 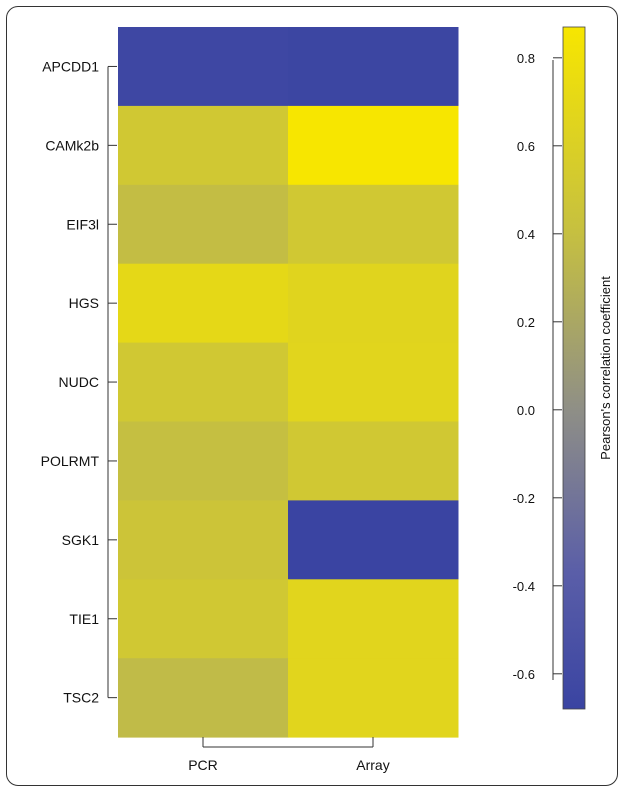 What do you see at coordinates (526, 322) in the screenshot?
I see `colorbar-tick-label: 0.2` at bounding box center [526, 322].